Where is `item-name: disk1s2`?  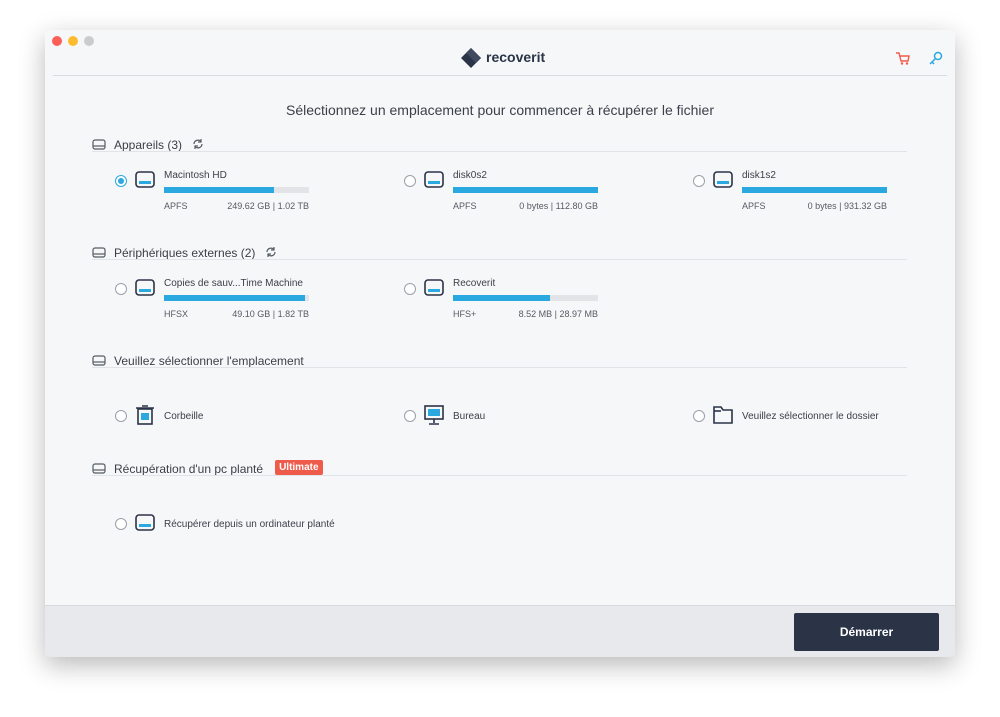 item-name: disk1s2 is located at coordinates (759, 175).